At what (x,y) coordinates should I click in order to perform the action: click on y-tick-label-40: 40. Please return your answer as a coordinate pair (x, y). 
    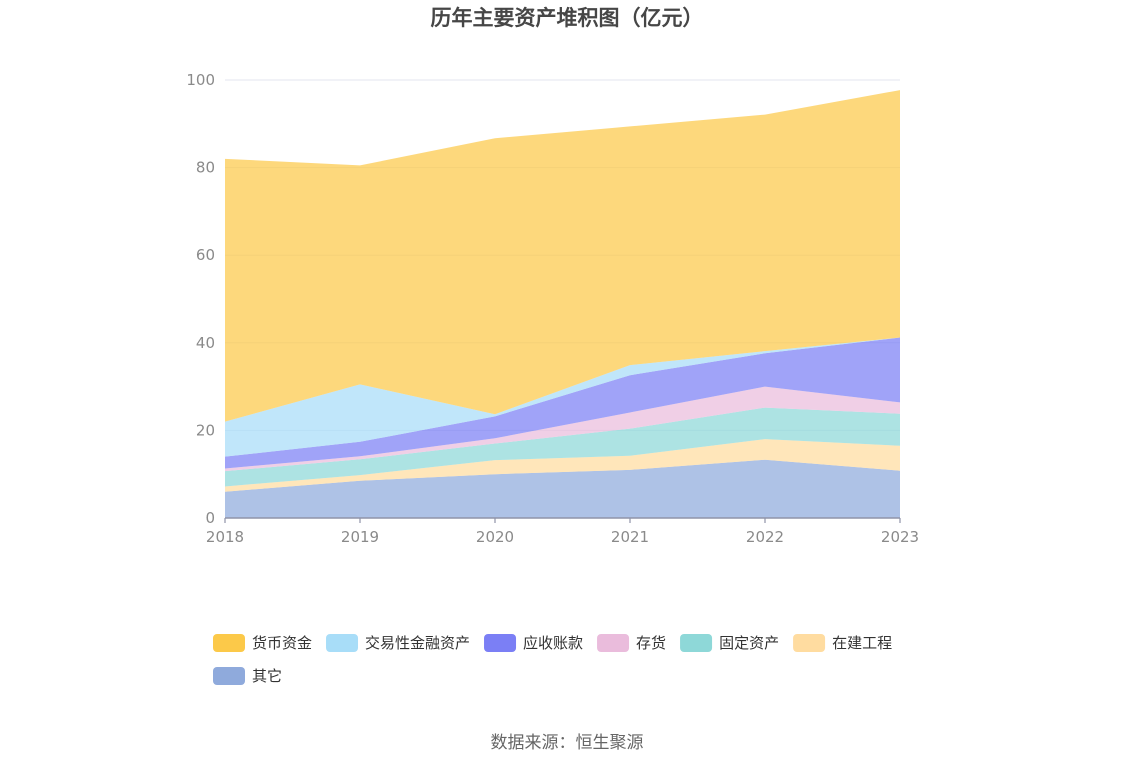
    Looking at the image, I should click on (205, 343).